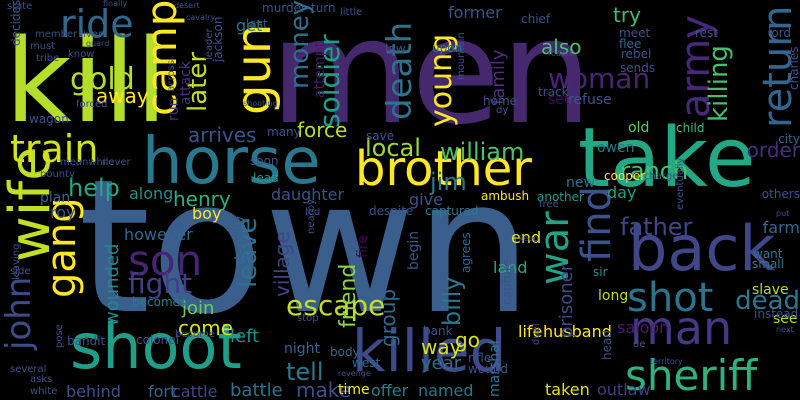 The height and width of the screenshot is (400, 800). What do you see at coordinates (48, 58) in the screenshot?
I see `word-tribe: tribe` at bounding box center [48, 58].